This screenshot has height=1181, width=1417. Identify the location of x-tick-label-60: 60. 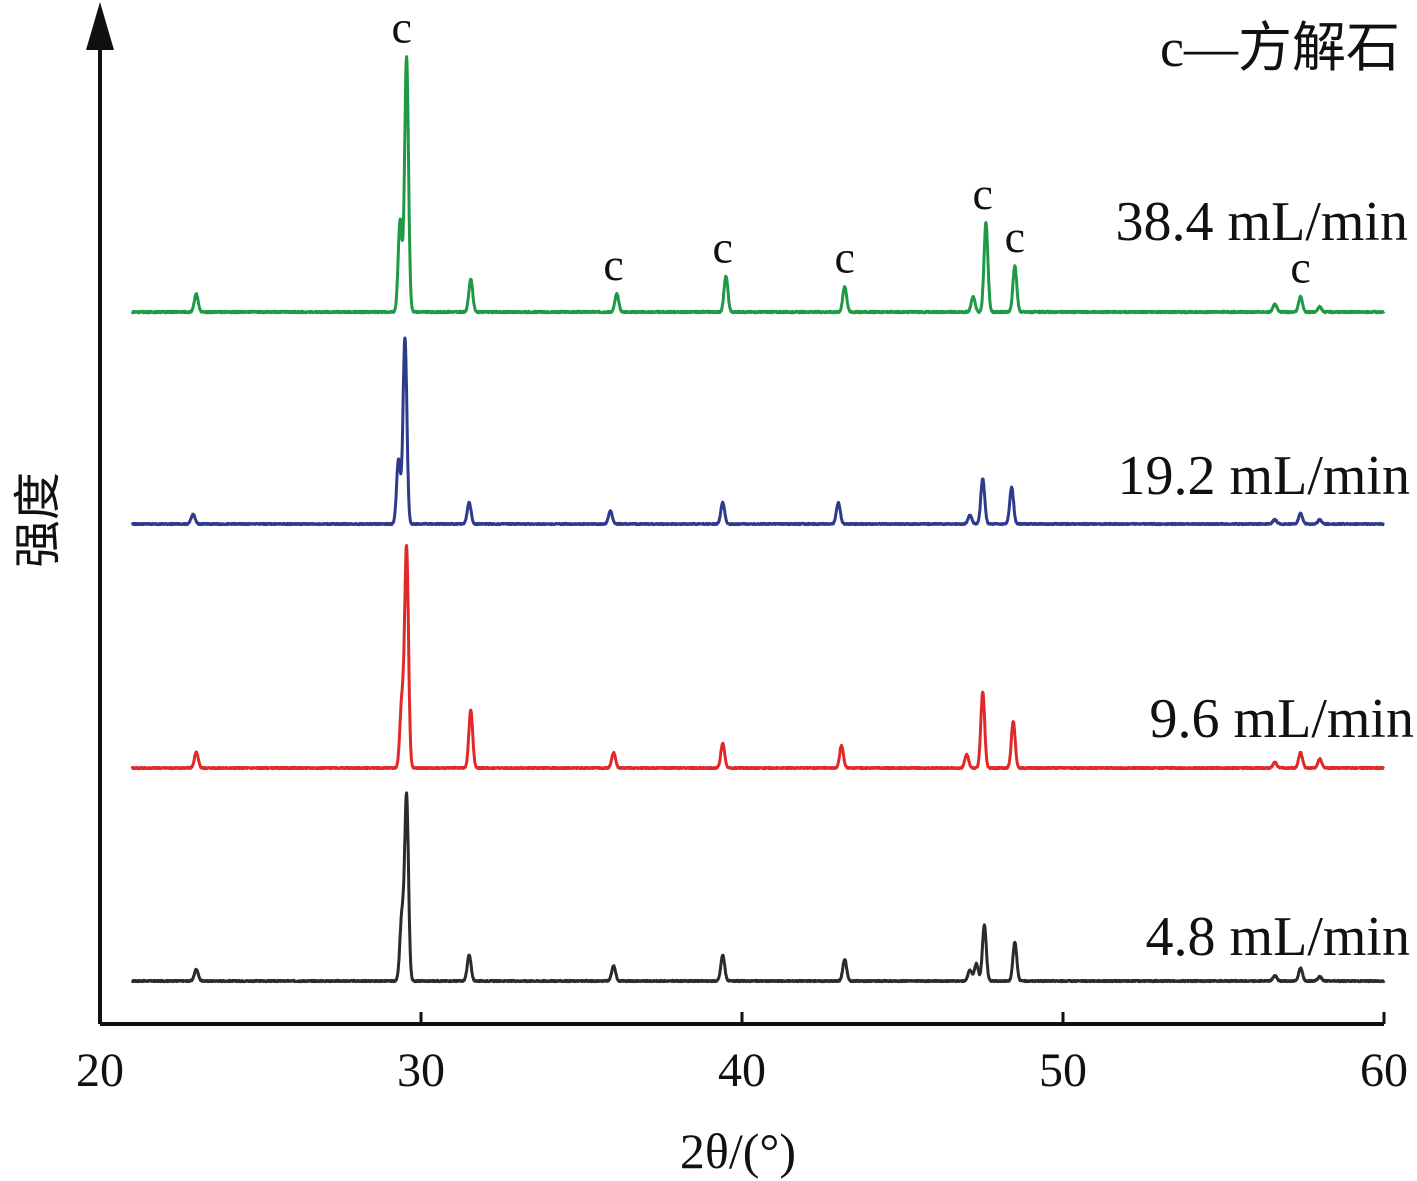
(1384, 1070).